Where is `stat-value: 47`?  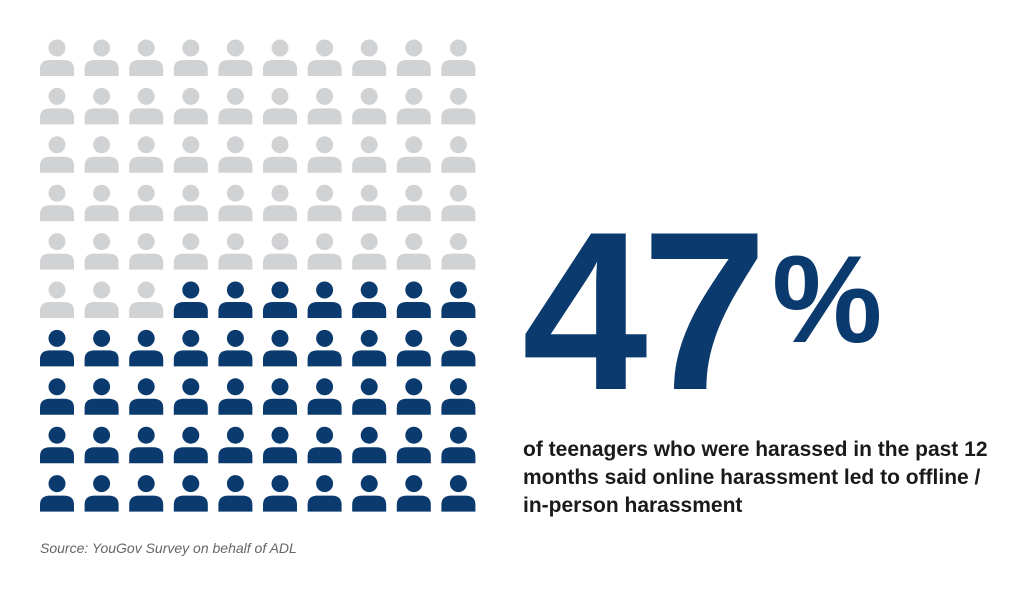
stat-value: 47 is located at coordinates (644, 310).